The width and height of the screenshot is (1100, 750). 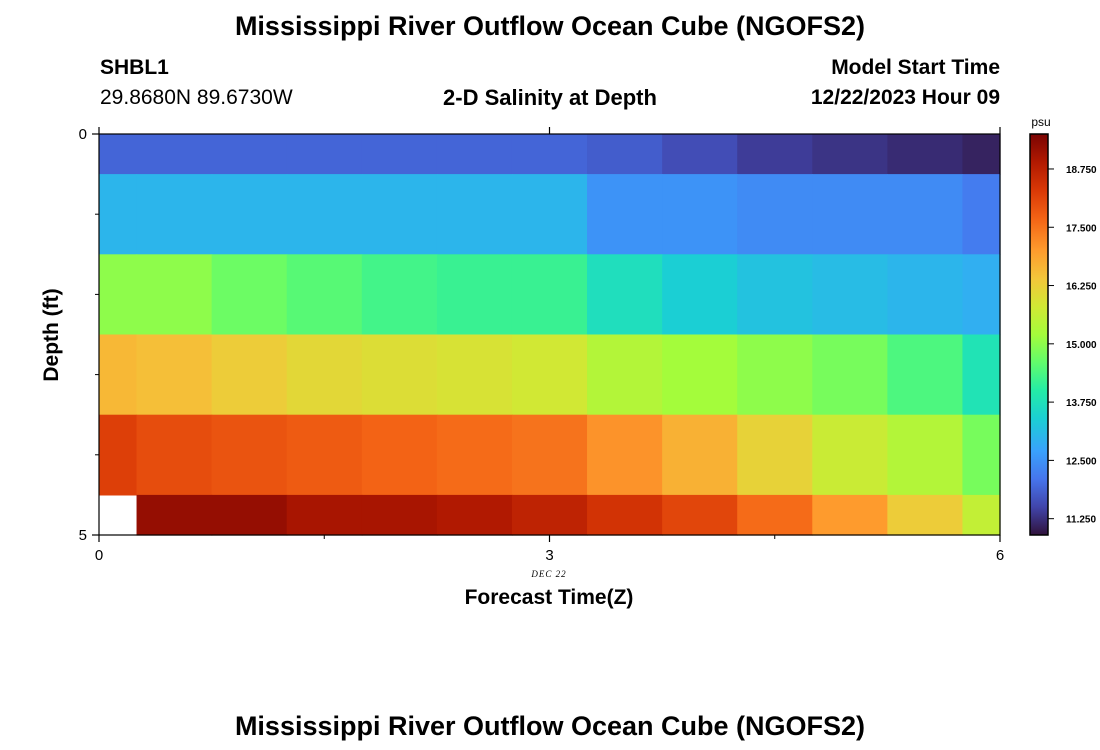 What do you see at coordinates (1081, 461) in the screenshot?
I see `colorbar-tick-label: 12.500` at bounding box center [1081, 461].